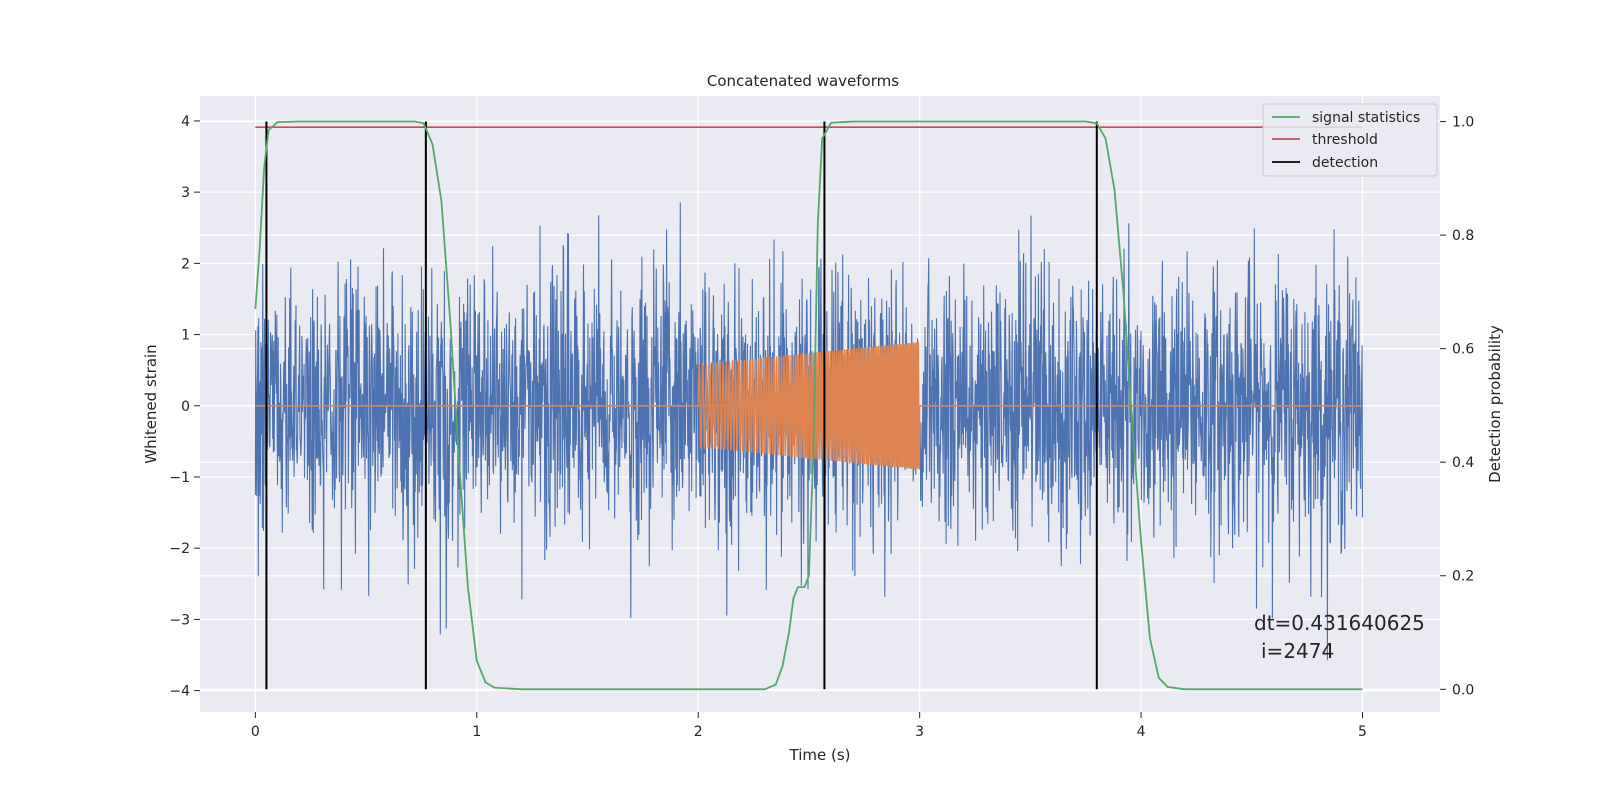 The width and height of the screenshot is (1600, 800). Describe the element at coordinates (179, 478) in the screenshot. I see `y-tick-label: −1` at that location.